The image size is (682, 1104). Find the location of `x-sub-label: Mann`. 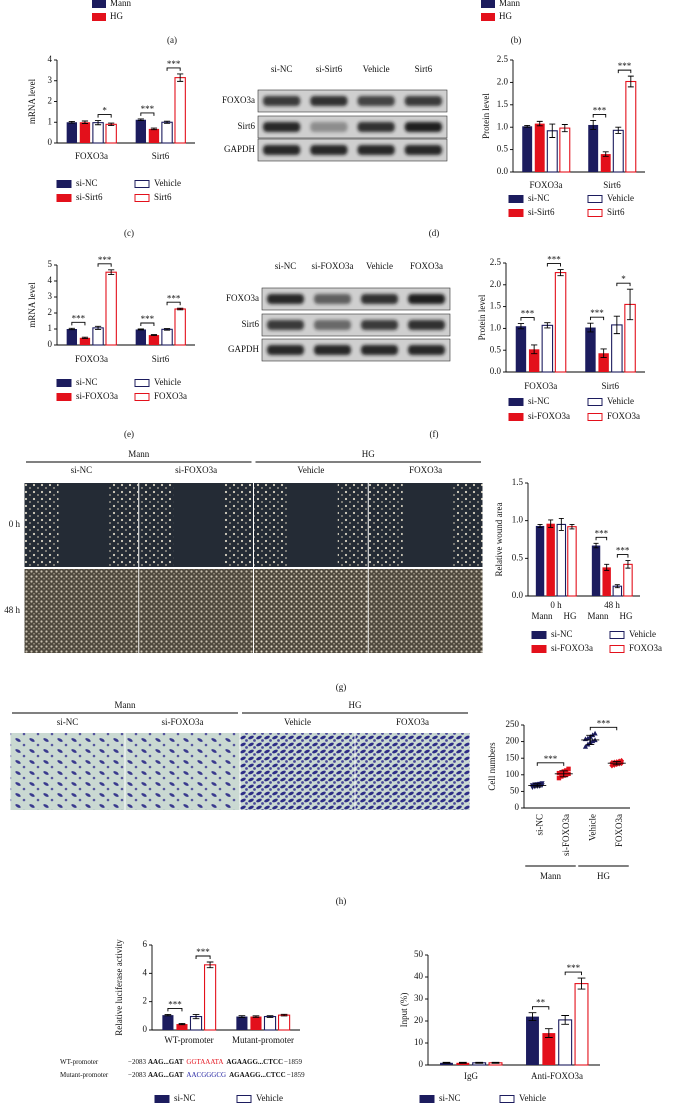

x-sub-label: Mann is located at coordinates (598, 616).